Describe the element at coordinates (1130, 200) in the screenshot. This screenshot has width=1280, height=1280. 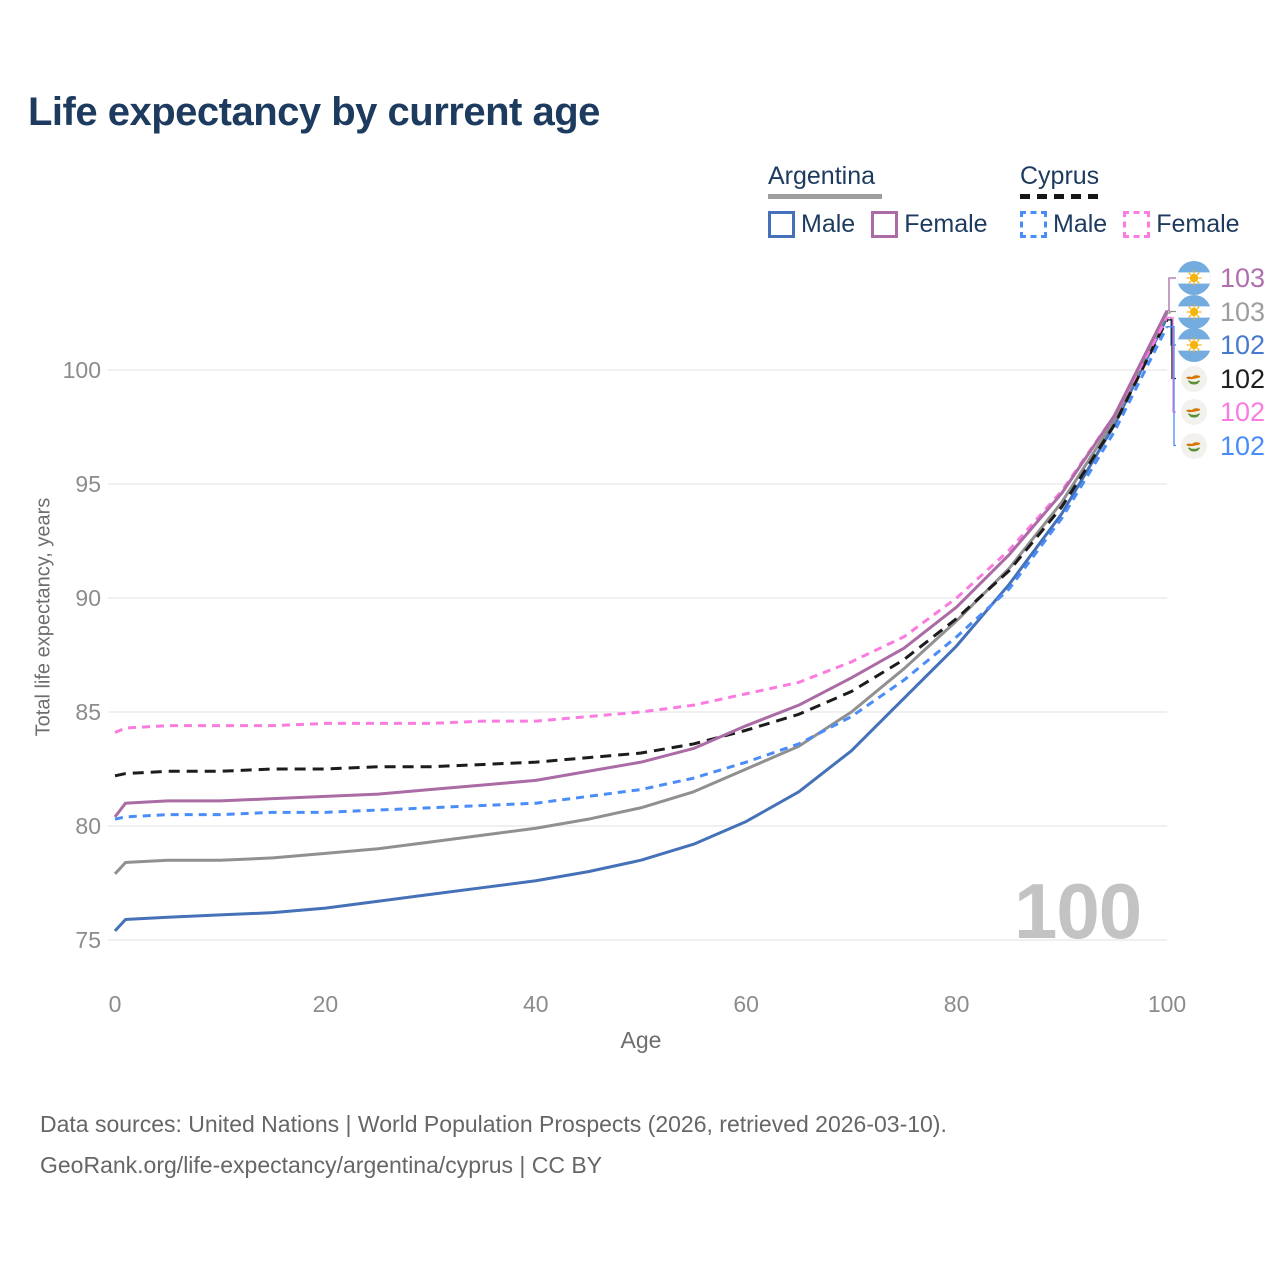
I see `legend-group-cyprus: Cyprus Male Female` at that location.